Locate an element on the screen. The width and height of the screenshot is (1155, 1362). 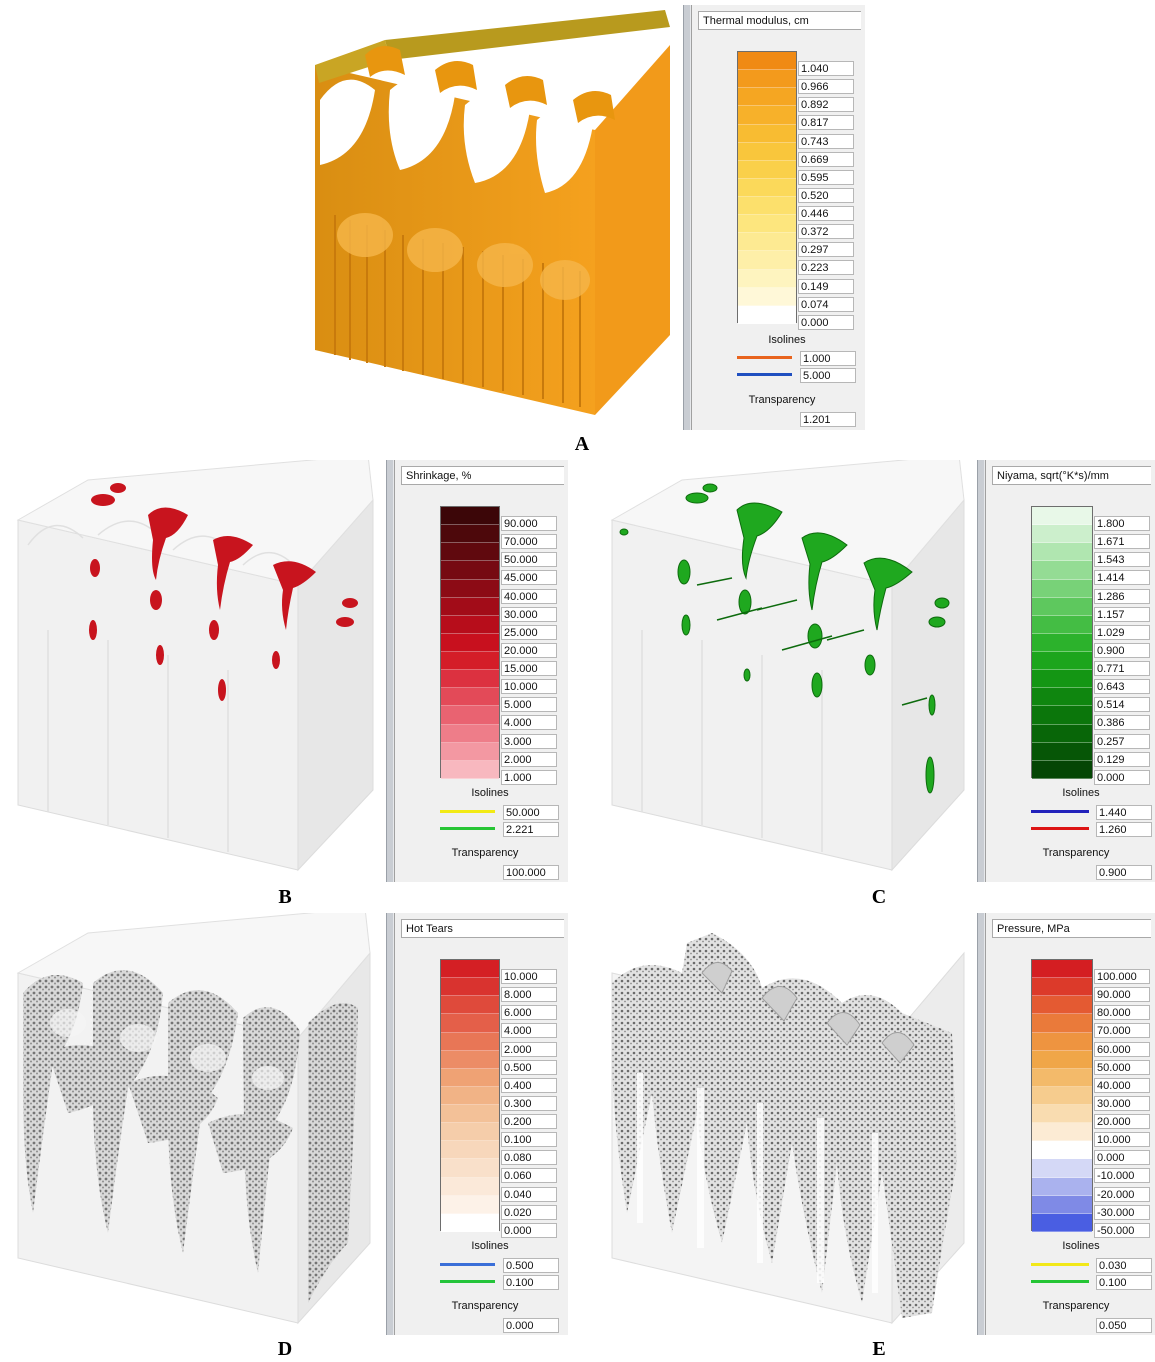
scale-value: 0.520 is located at coordinates (826, 195).